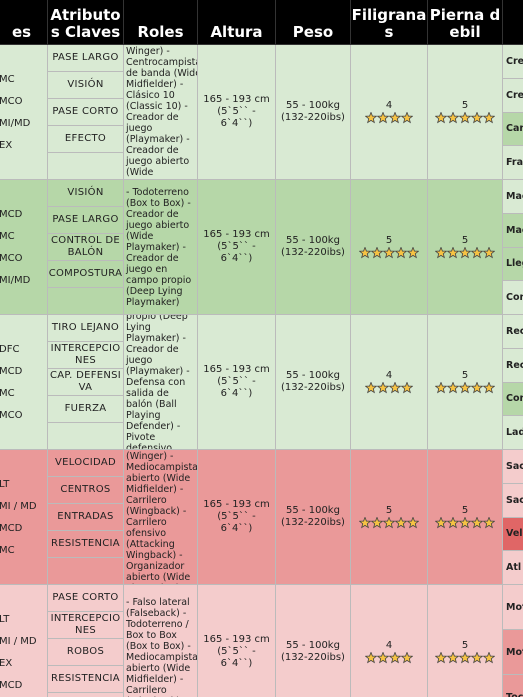 This screenshot has height=697, width=523. Describe the element at coordinates (24, 247) in the screenshot. I see `positions: MCD MC MCO MI/MD` at that location.